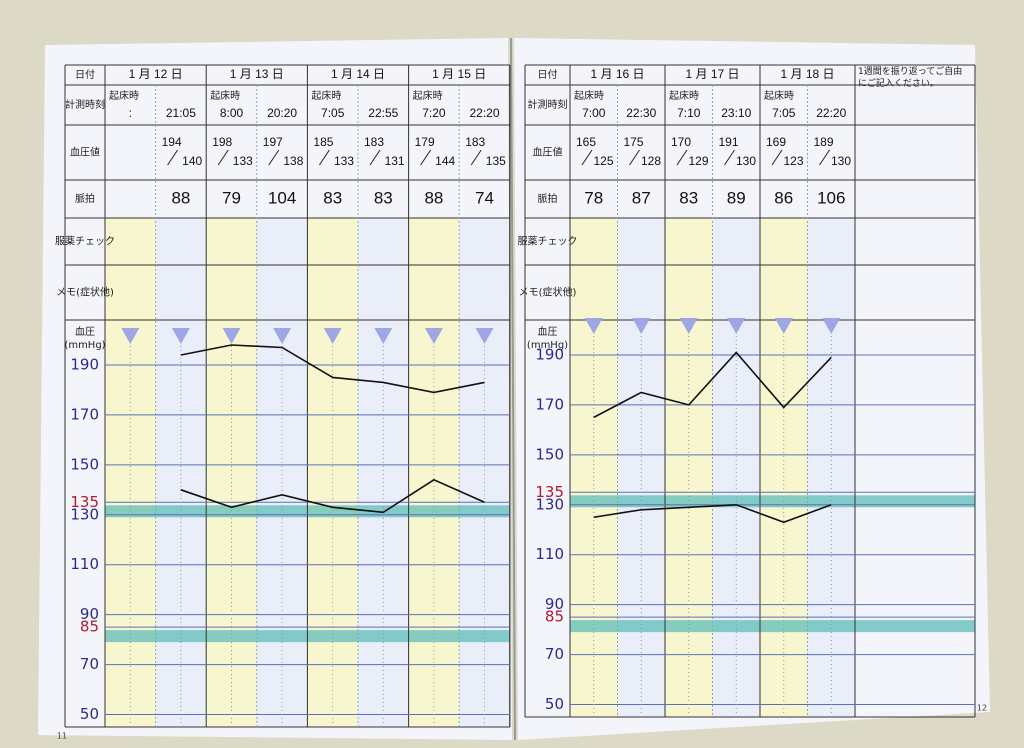 This screenshot has height=748, width=1024. What do you see at coordinates (395, 161) in the screenshot?
I see `diastolic: 131` at bounding box center [395, 161].